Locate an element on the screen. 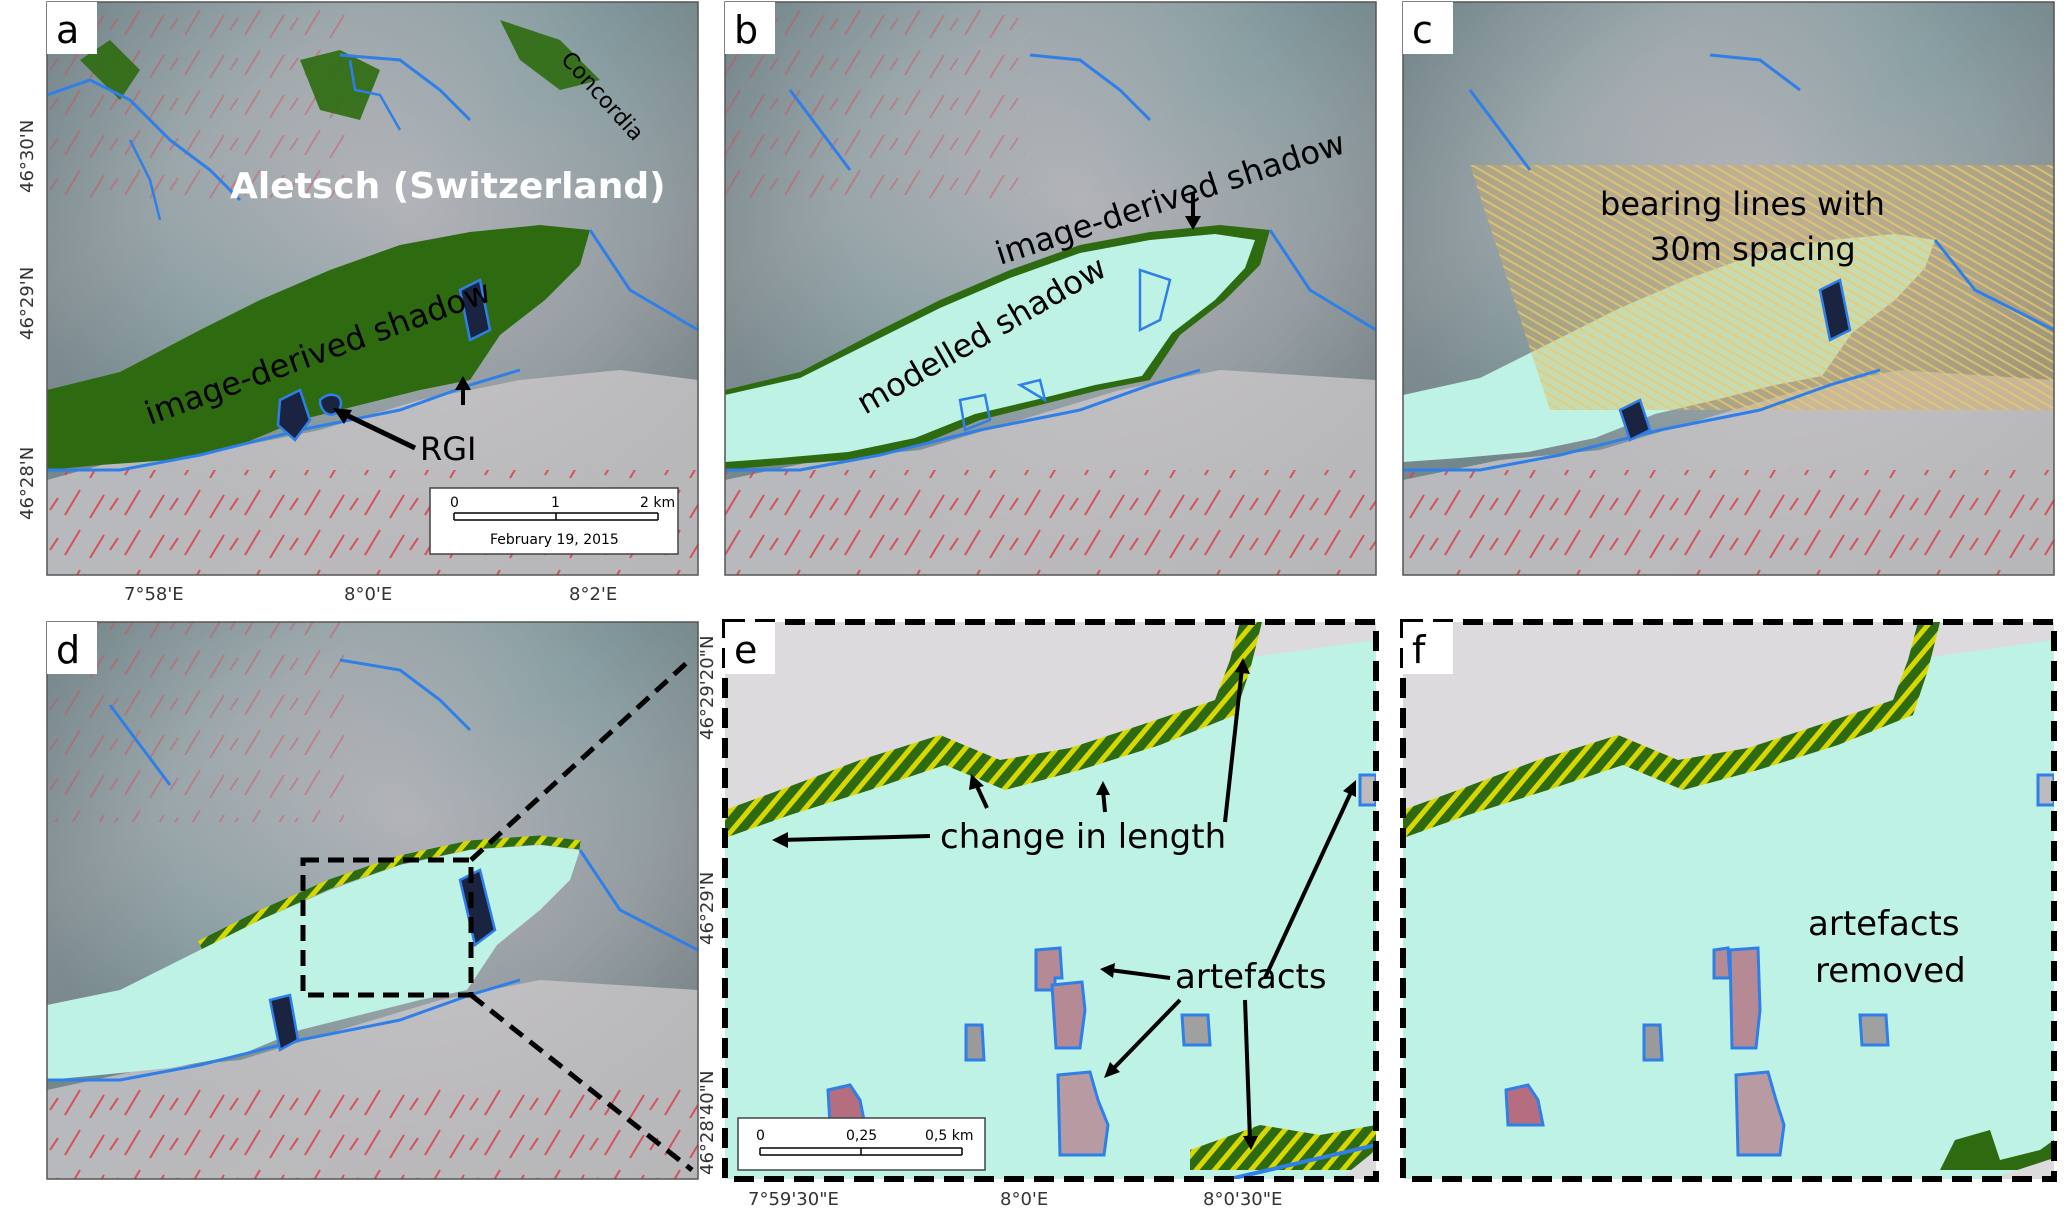  artefacts-label: artefacts is located at coordinates (1251, 977).